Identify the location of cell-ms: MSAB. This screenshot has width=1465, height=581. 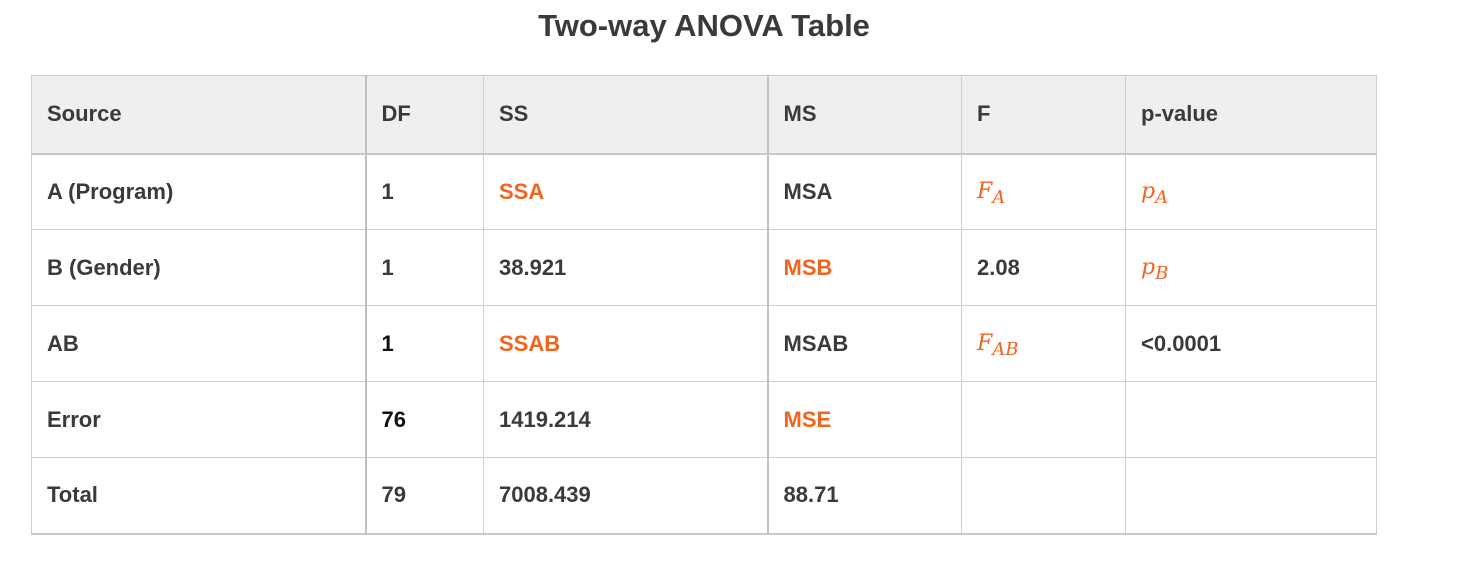
(864, 343).